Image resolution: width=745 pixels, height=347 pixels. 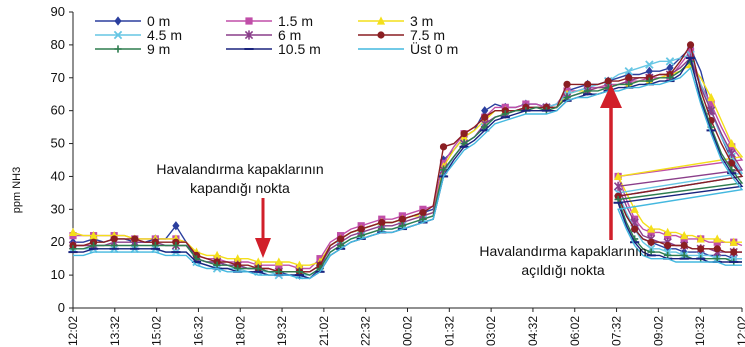 I want to click on legend-item: 9 m, so click(x=132, y=49).